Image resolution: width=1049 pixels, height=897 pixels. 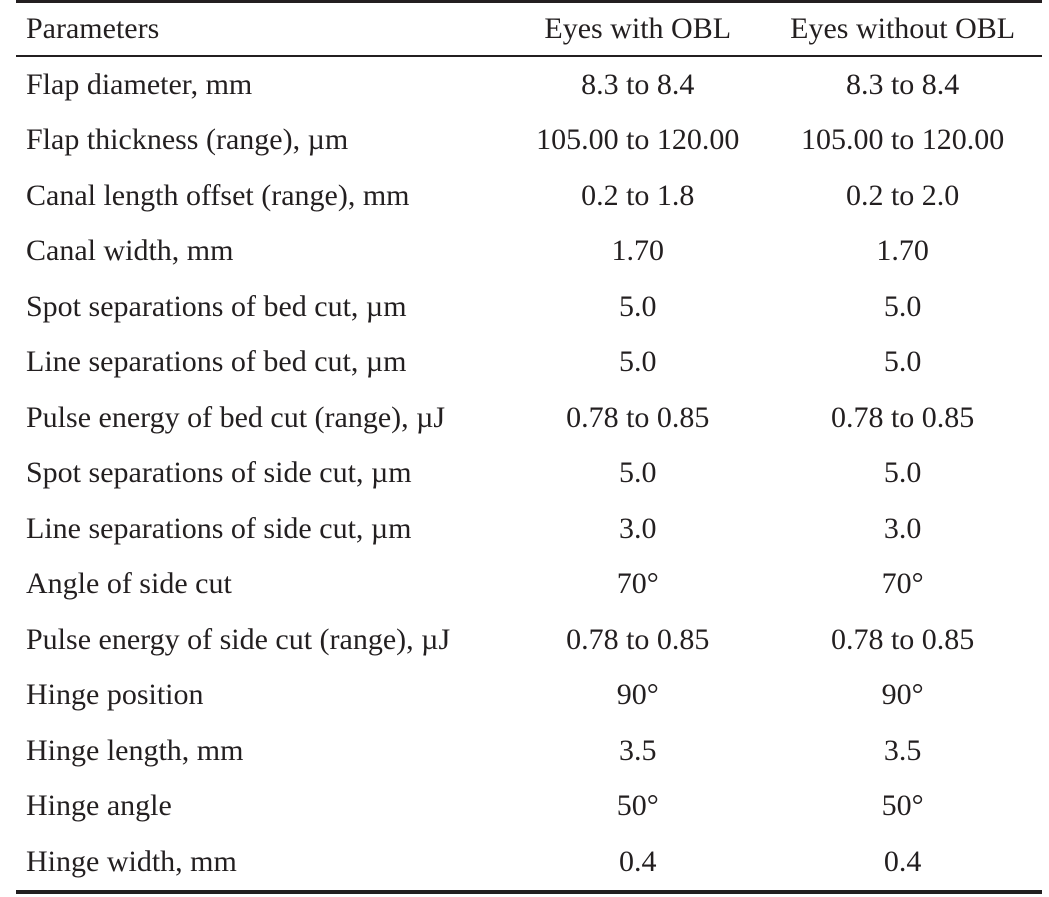 I want to click on cell-parameter: Flap thickness (range), µm, so click(x=187, y=140).